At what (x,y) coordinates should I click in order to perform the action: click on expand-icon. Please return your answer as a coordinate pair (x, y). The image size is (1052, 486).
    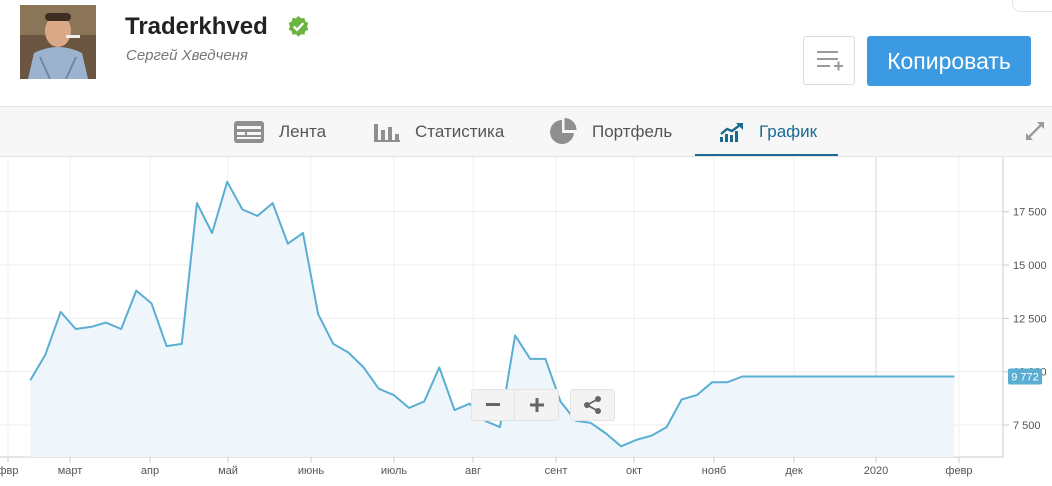
    Looking at the image, I should click on (1035, 131).